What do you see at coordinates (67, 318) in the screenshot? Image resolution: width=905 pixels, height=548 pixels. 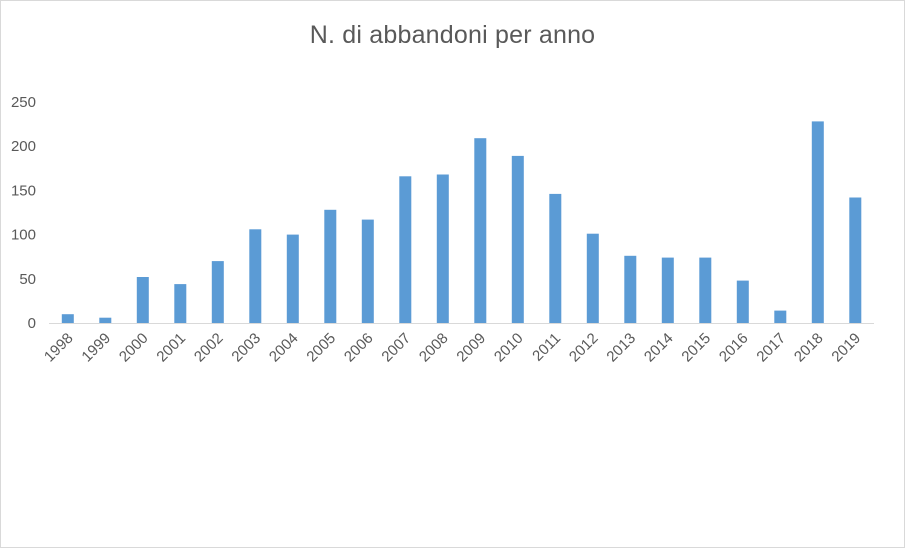 I see `bar-1998` at bounding box center [67, 318].